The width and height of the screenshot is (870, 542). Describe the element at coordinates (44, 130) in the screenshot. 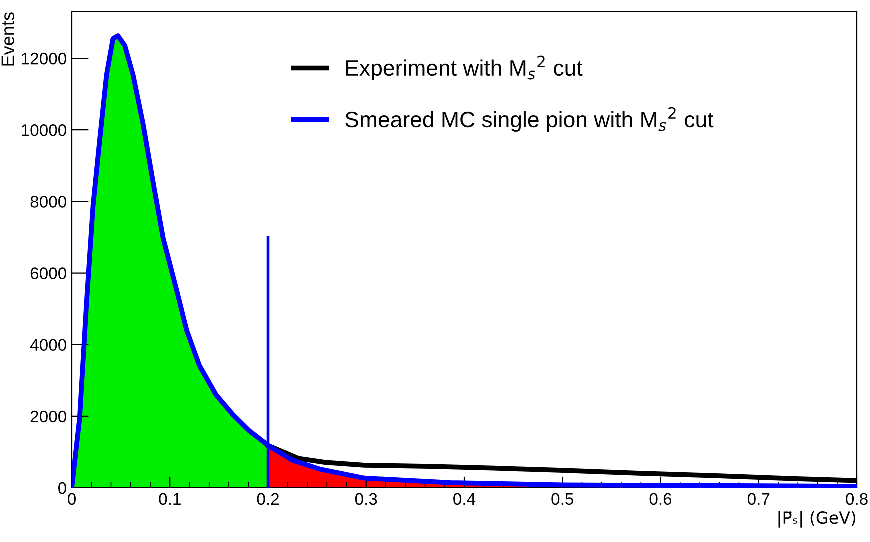

I see `y-tick-label: 10000` at that location.